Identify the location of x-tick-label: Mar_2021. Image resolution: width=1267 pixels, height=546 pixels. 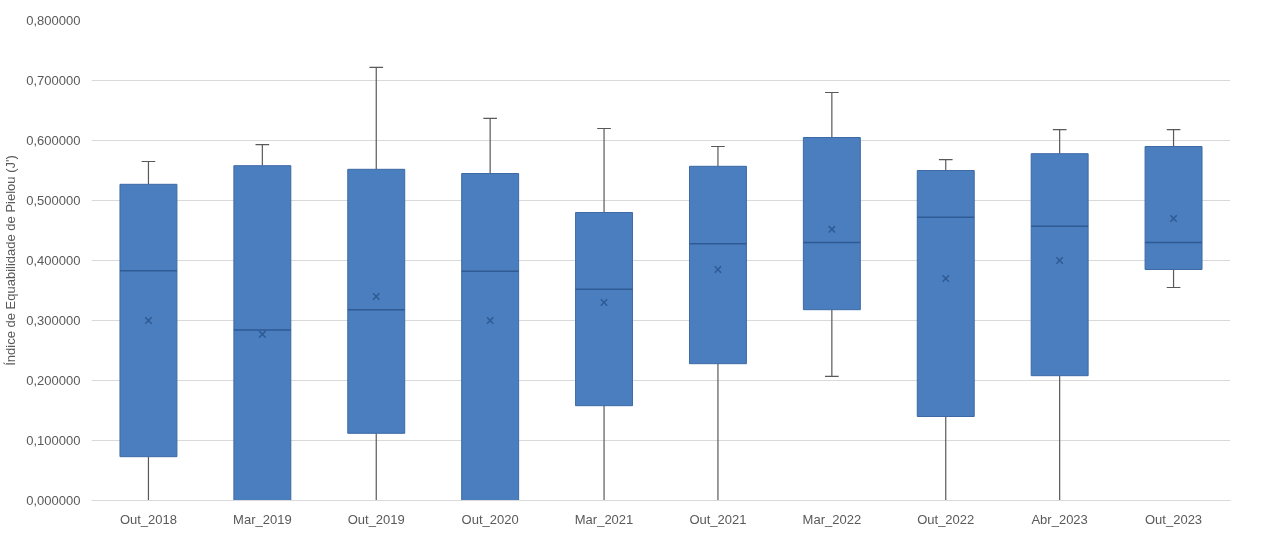
(604, 519).